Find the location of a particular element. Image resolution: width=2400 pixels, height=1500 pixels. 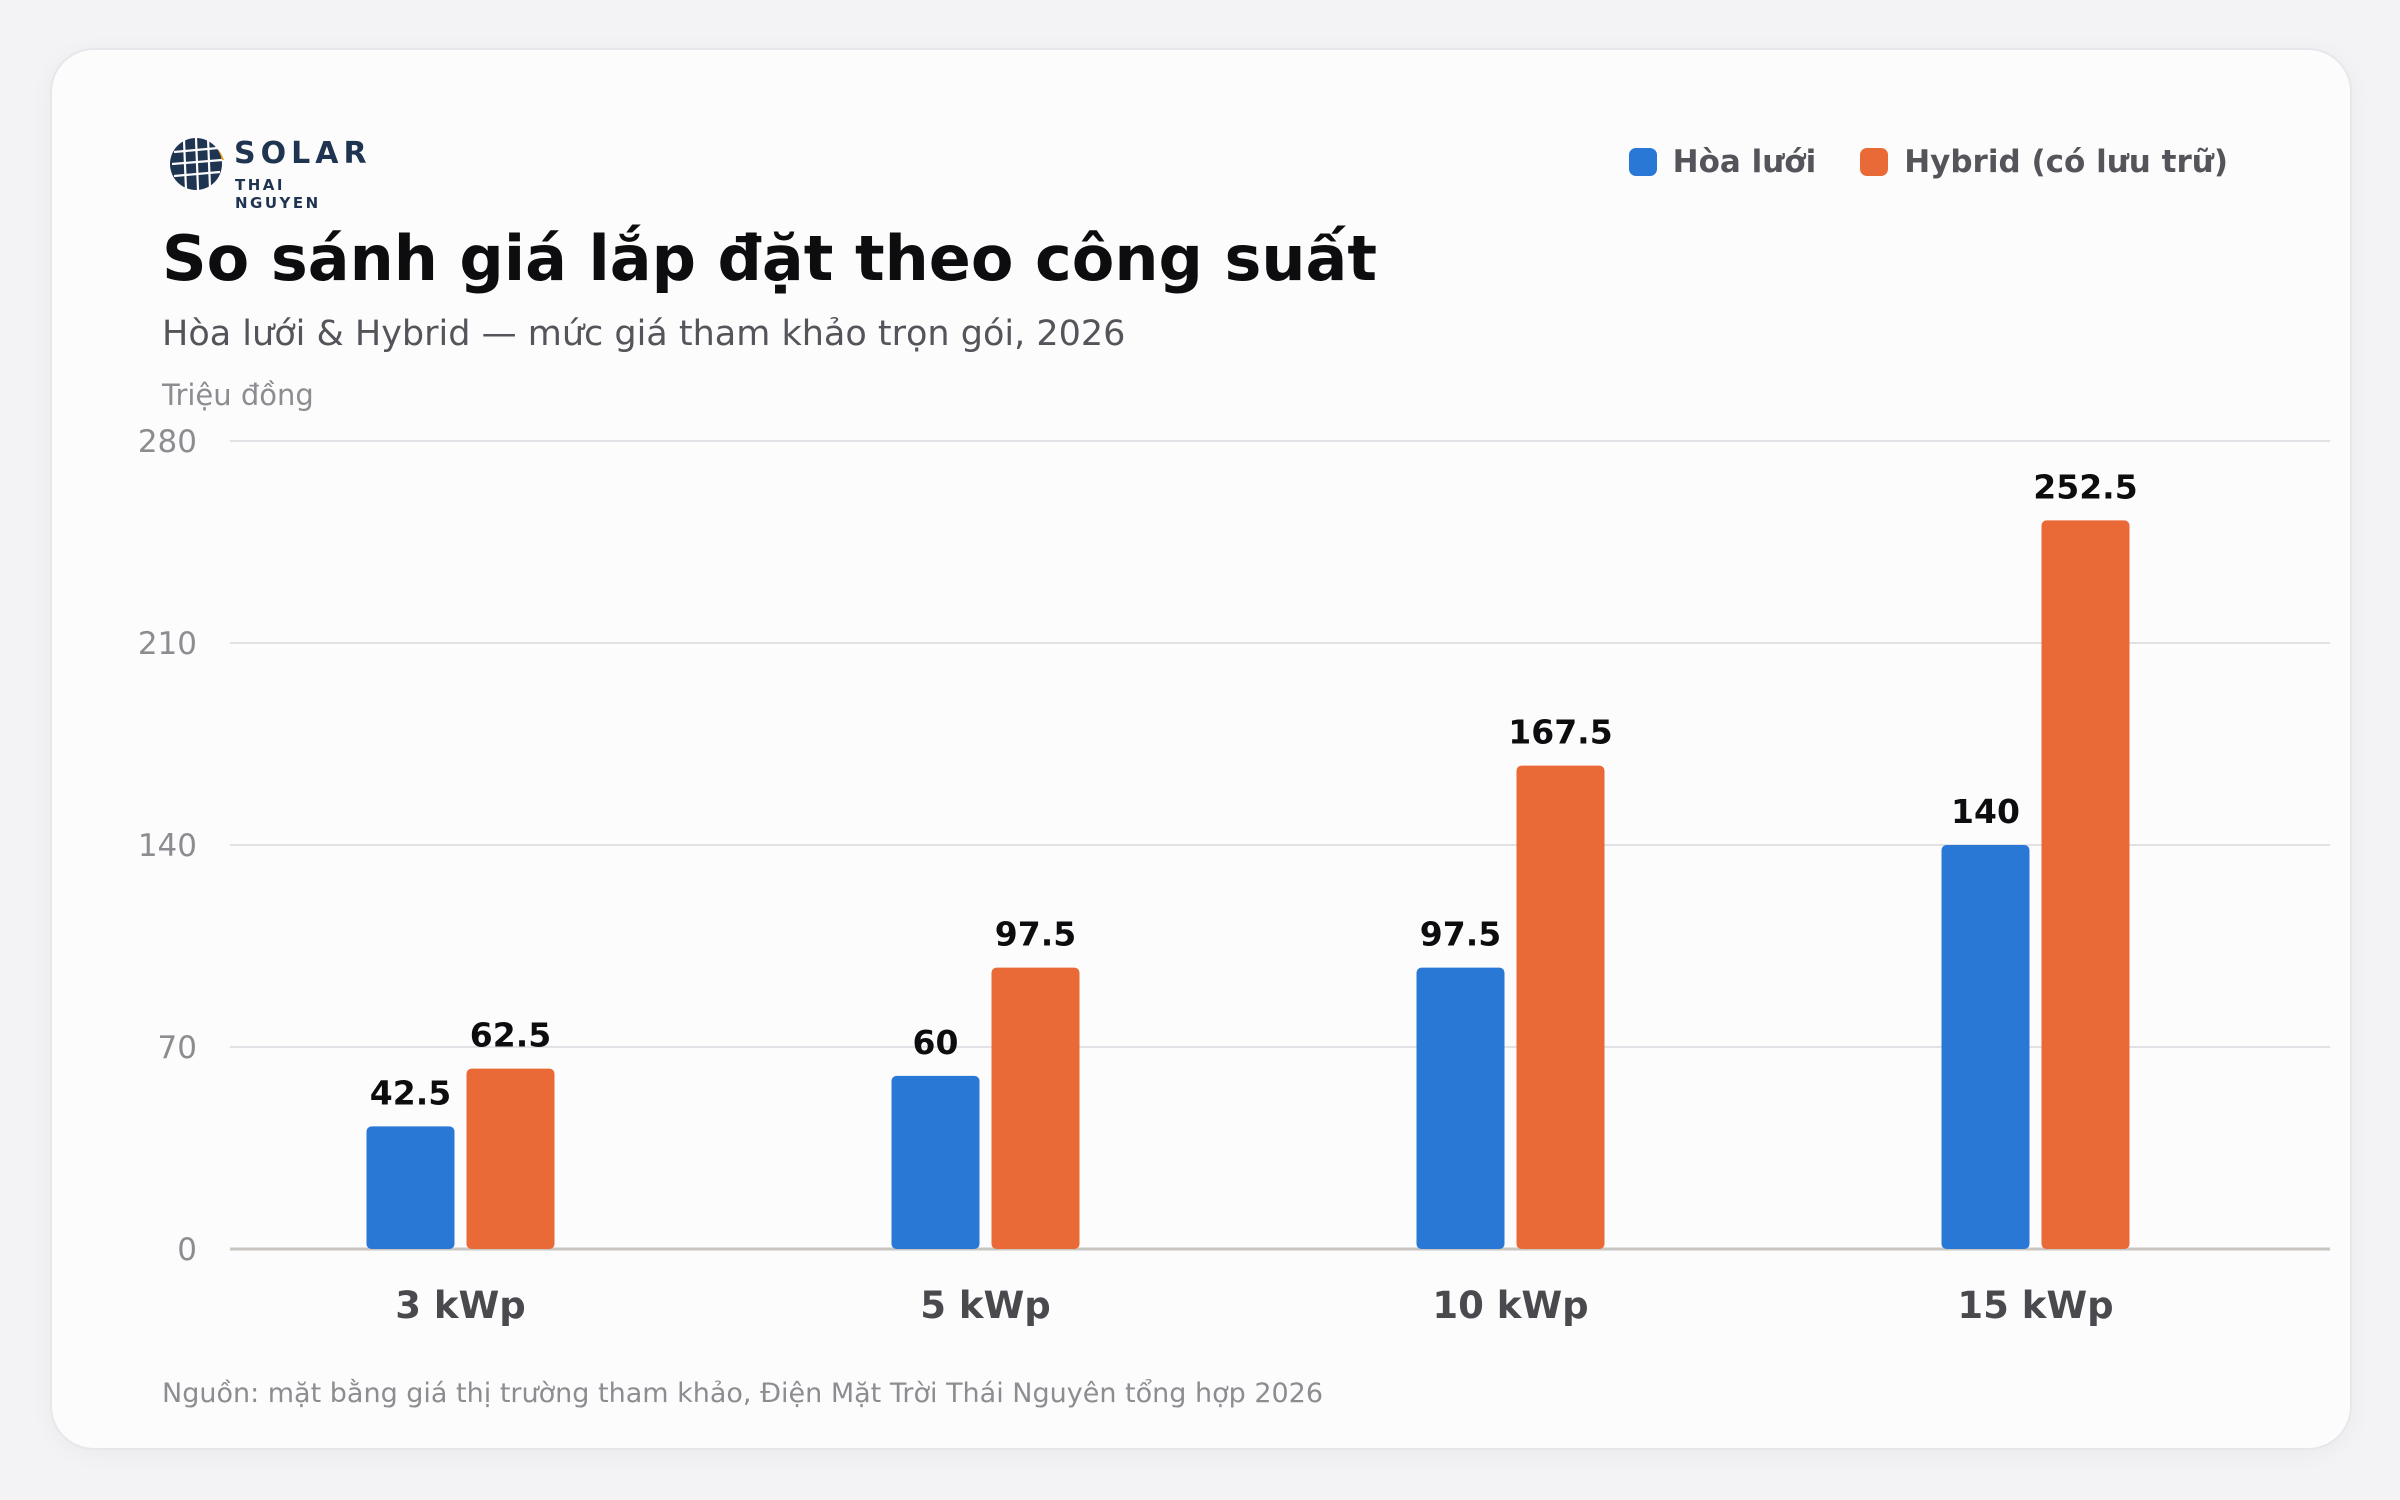

brand-logo: SOLAR THAI NGUYEN is located at coordinates (269, 171).